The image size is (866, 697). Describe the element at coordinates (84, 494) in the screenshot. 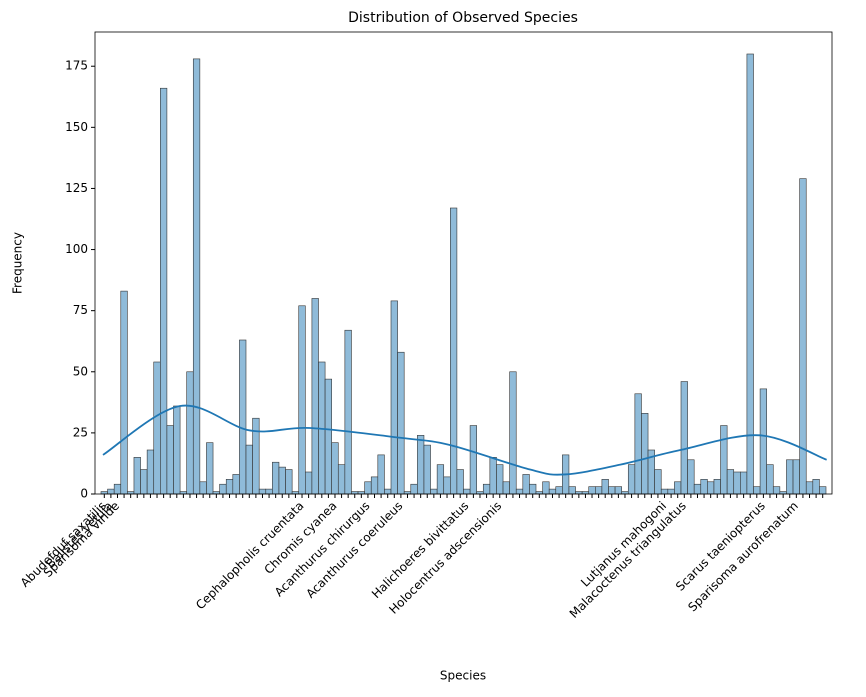

I see `y-tick-label: 0` at that location.